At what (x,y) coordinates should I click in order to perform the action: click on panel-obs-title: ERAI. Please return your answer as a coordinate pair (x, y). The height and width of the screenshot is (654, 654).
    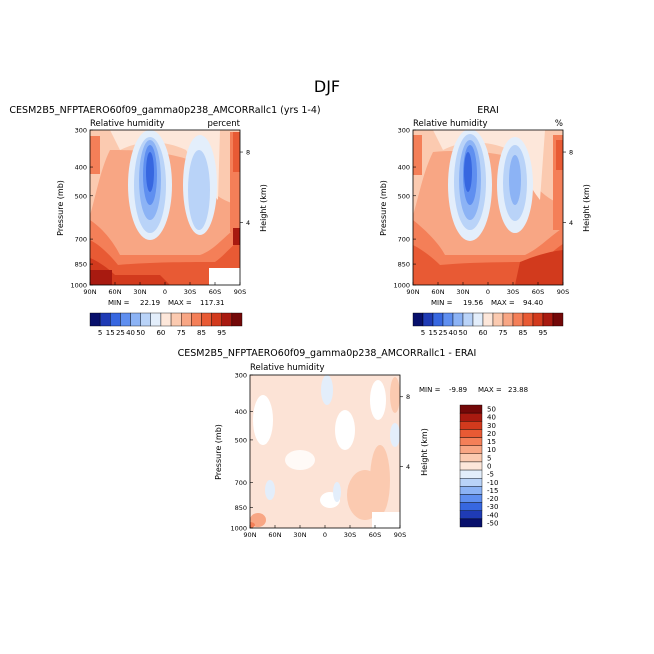
    Looking at the image, I should click on (488, 110).